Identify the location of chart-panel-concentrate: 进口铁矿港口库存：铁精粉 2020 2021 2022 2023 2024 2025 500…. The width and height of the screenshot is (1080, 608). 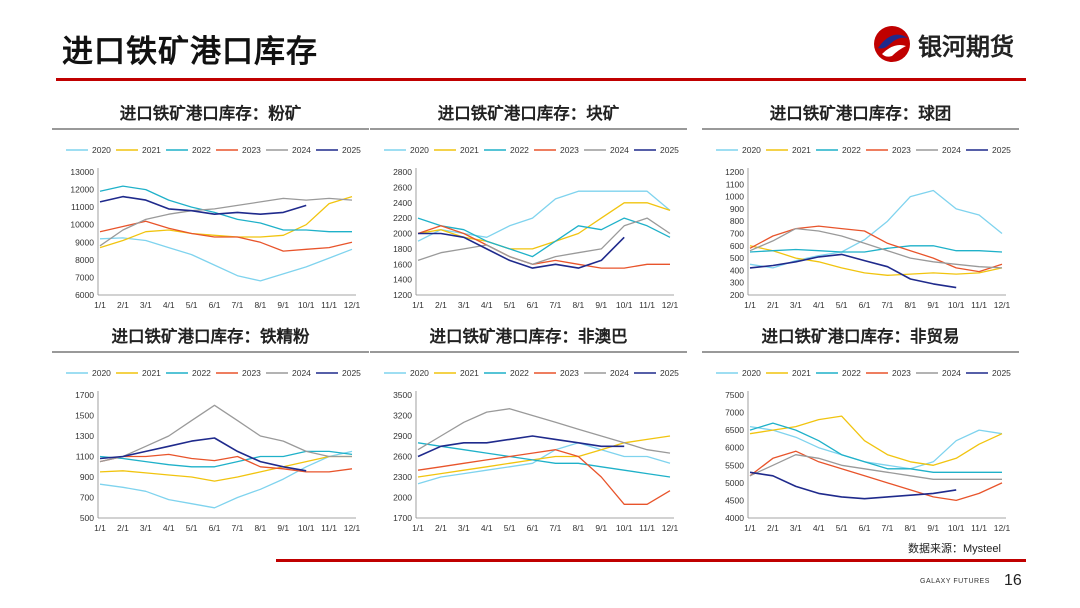
(210, 429).